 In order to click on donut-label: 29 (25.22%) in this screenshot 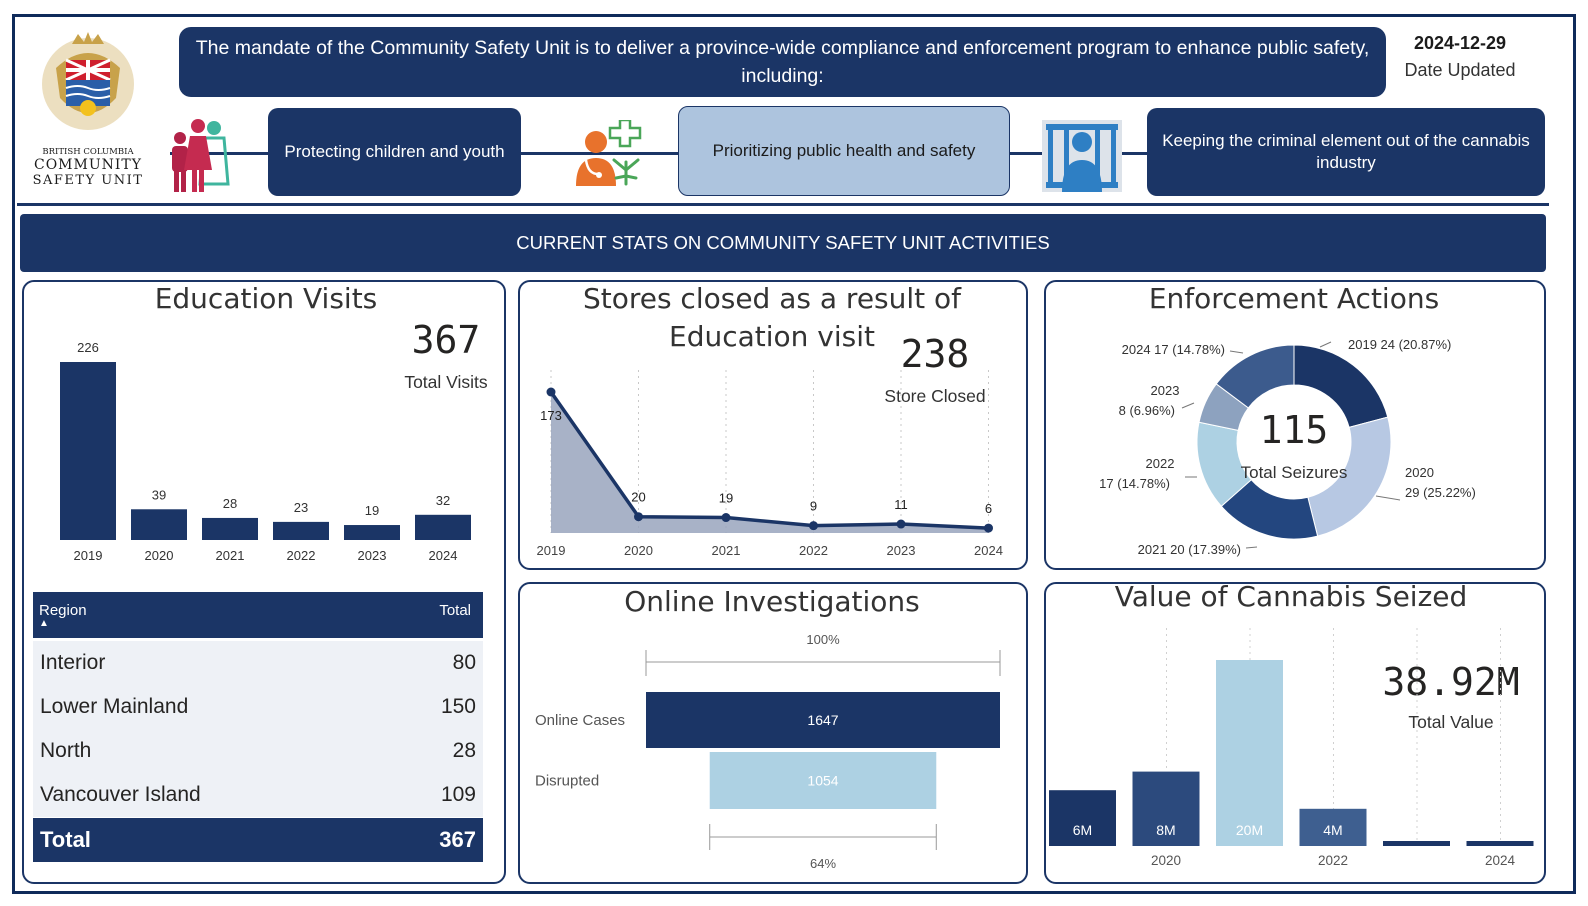, I will do `click(1440, 492)`.